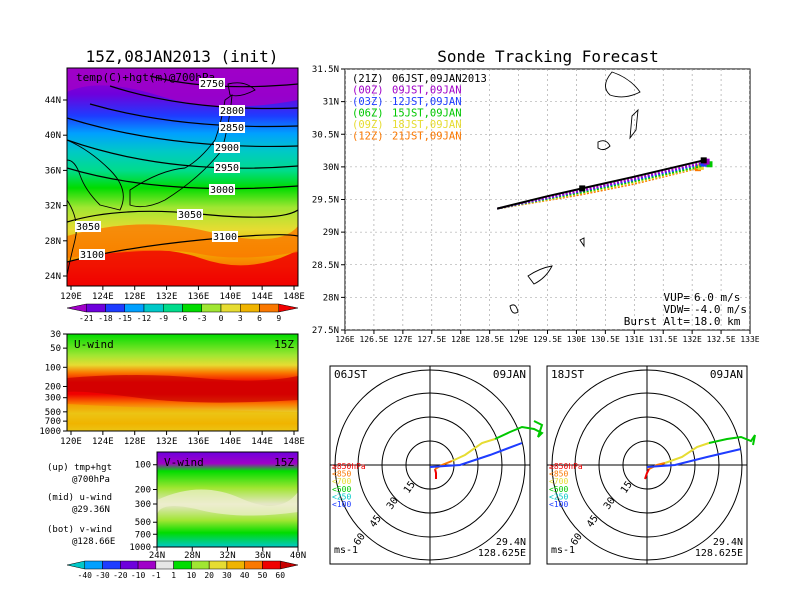 This screenshot has width=792, height=612. I want to click on u-x-tick-label: 120E, so click(71, 442).